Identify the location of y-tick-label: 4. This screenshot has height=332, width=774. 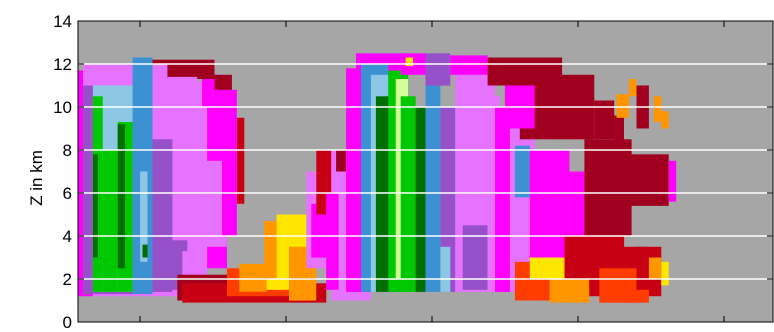
(67, 236).